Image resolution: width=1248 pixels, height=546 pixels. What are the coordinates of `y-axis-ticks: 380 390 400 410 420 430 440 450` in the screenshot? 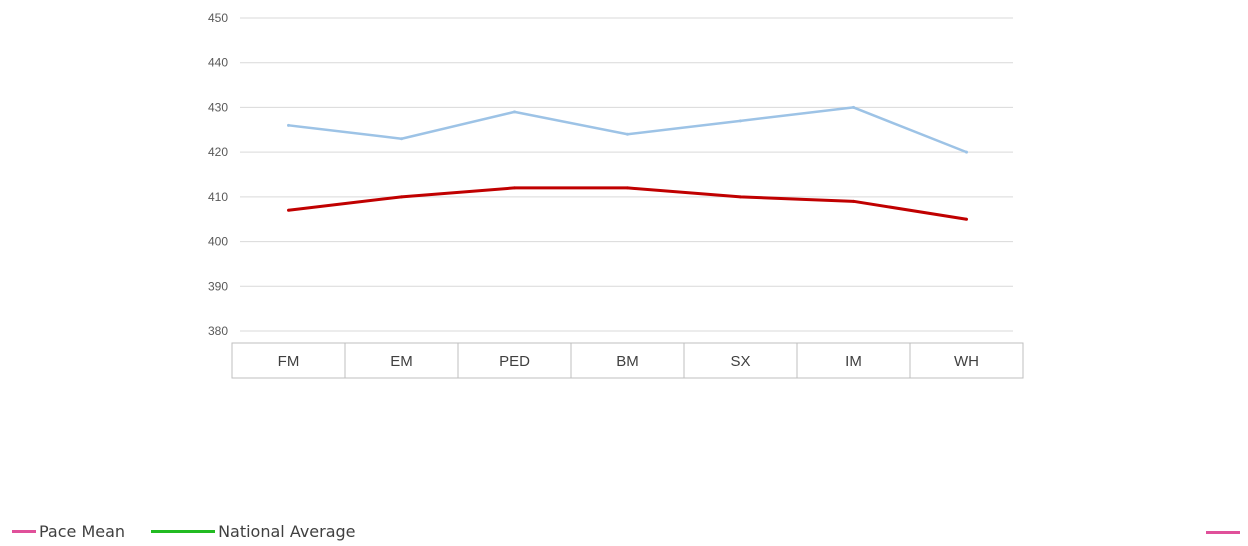 It's located at (218, 174).